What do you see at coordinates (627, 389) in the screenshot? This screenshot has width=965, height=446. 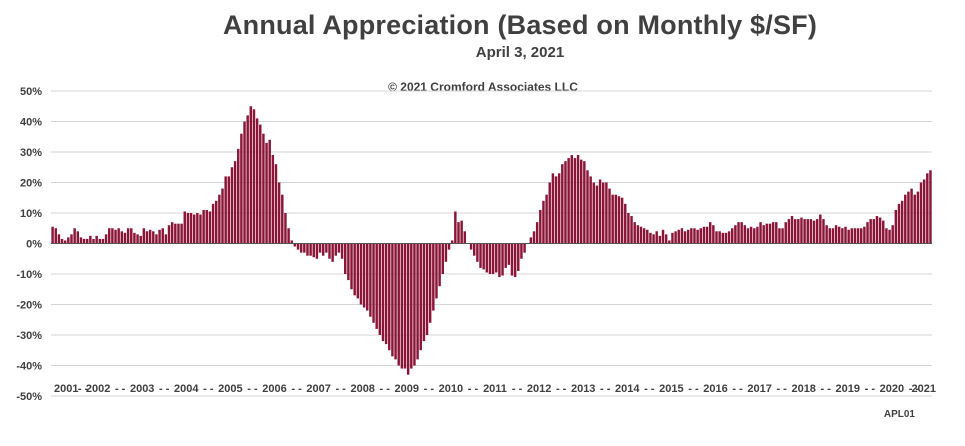 I see `x-tick-label: 2014` at bounding box center [627, 389].